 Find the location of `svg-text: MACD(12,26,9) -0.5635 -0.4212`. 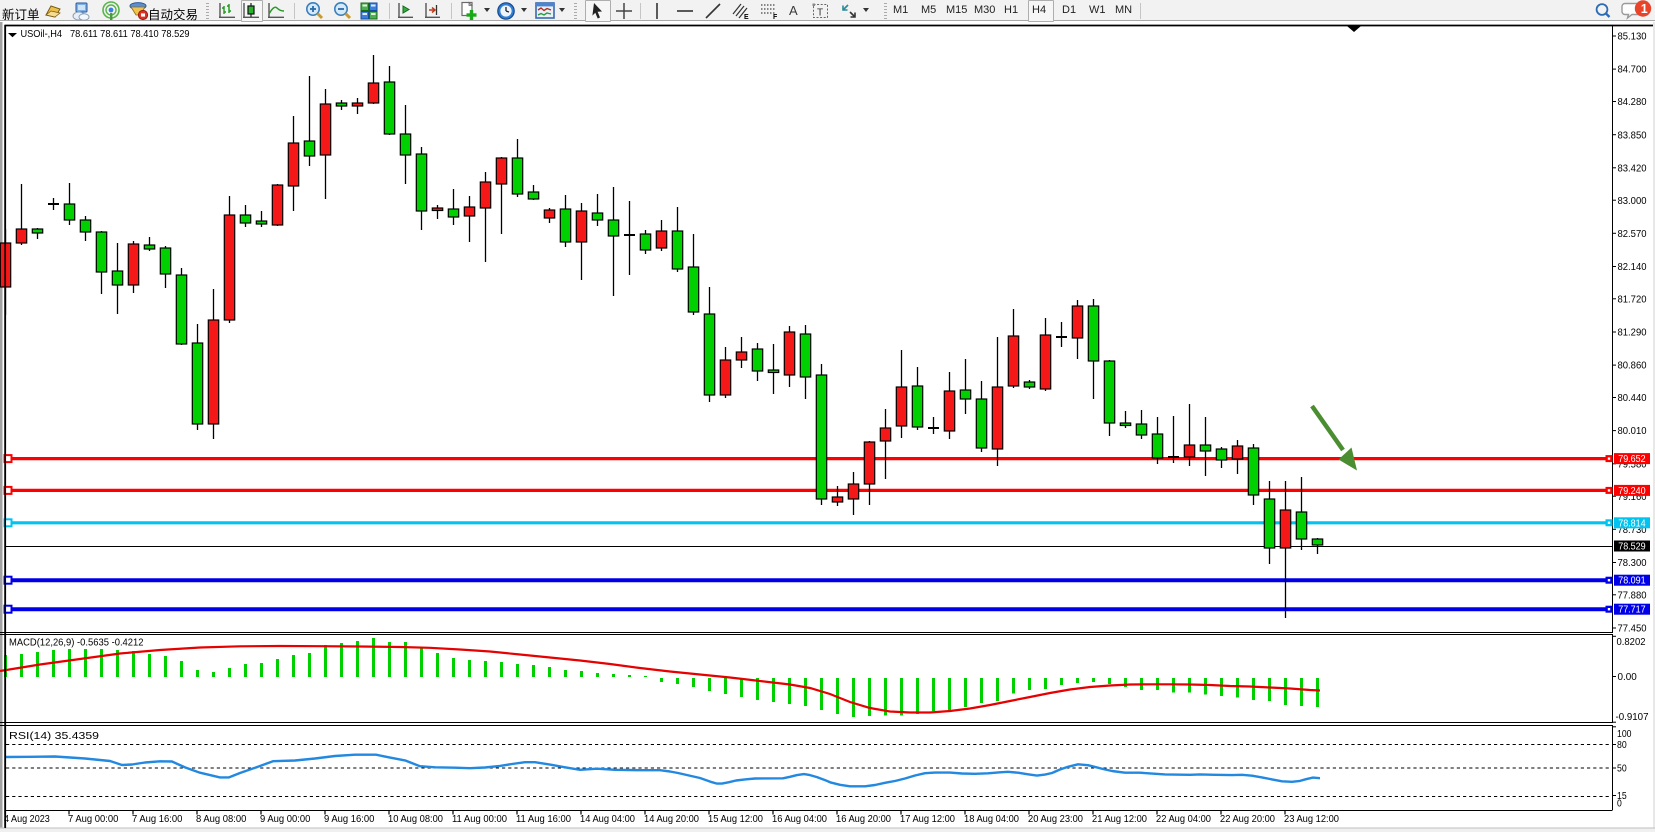

svg-text: MACD(12,26,9) -0.5635 -0.4212 is located at coordinates (76, 643).